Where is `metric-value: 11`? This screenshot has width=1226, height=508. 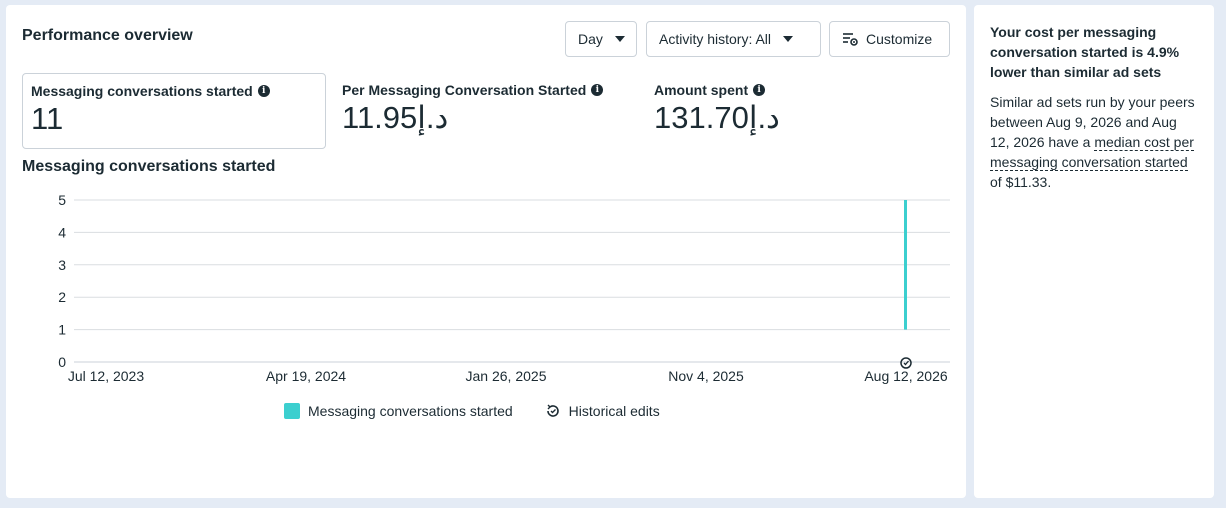 metric-value: 11 is located at coordinates (47, 118).